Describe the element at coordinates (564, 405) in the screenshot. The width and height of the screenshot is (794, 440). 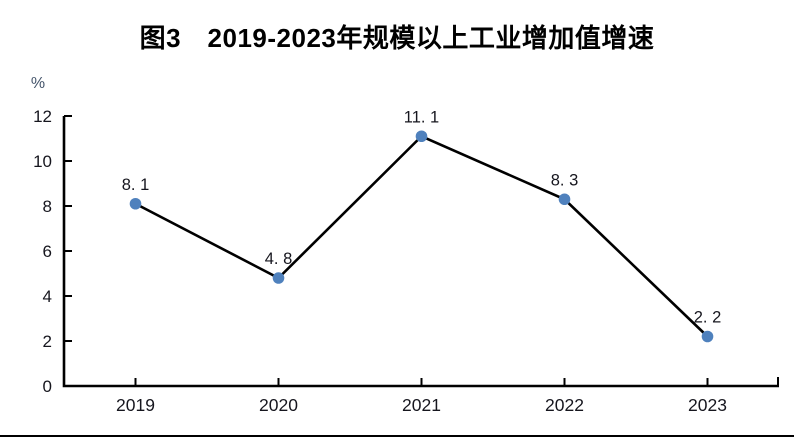
I see `x-tick-label: 2022` at that location.